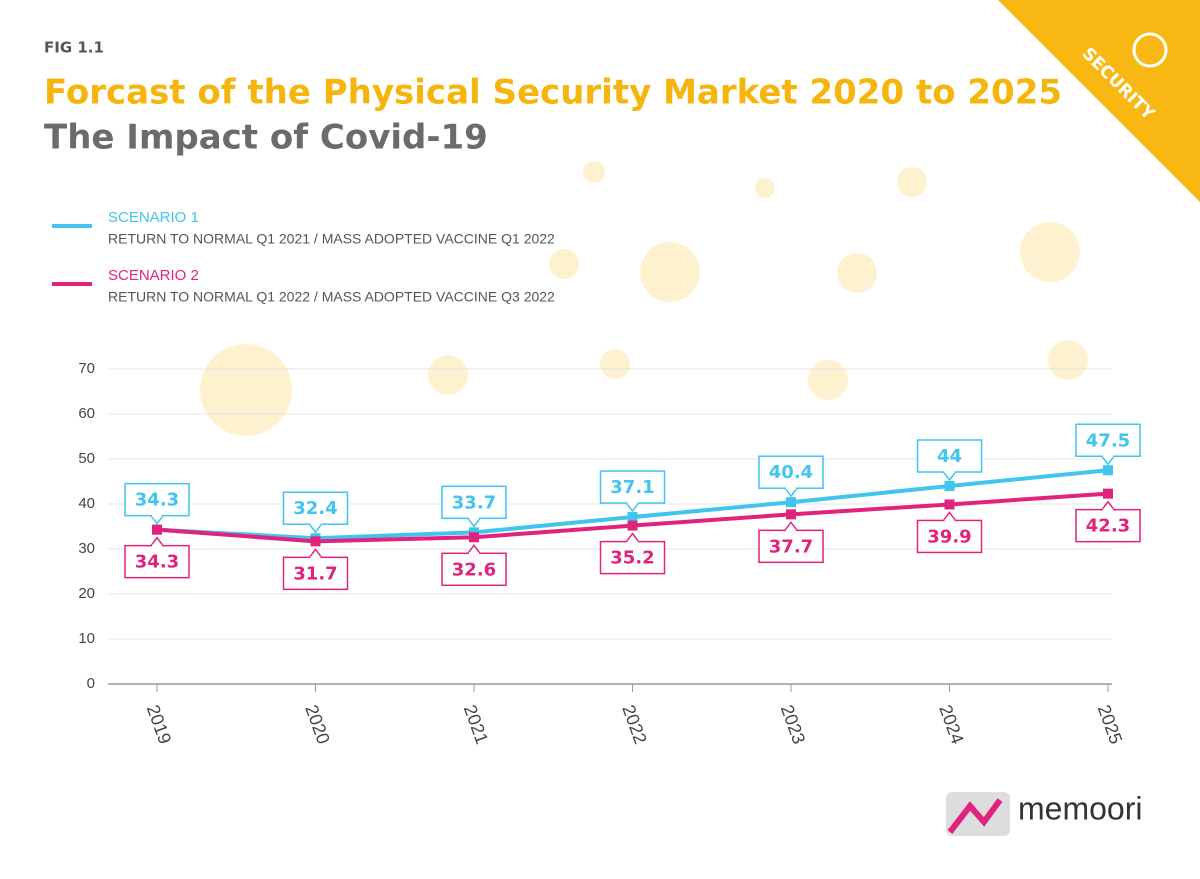 This screenshot has width=1200, height=879. Describe the element at coordinates (86, 503) in the screenshot. I see `y-tick-label: 40` at that location.